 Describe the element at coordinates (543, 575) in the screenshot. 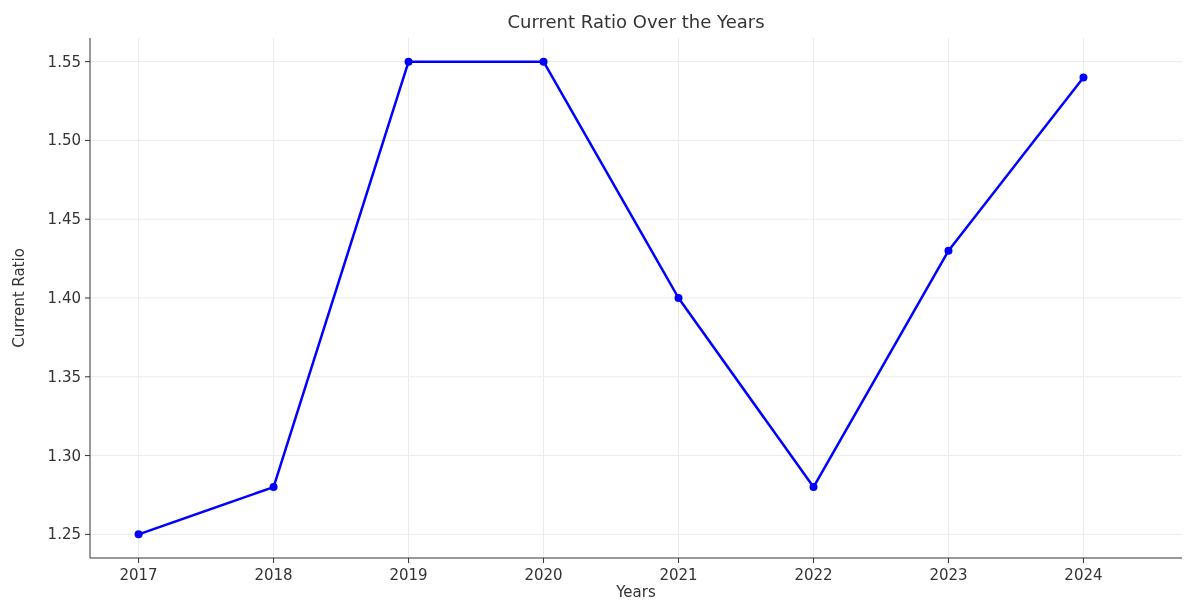

I see `x-tick-label: 2020` at that location.